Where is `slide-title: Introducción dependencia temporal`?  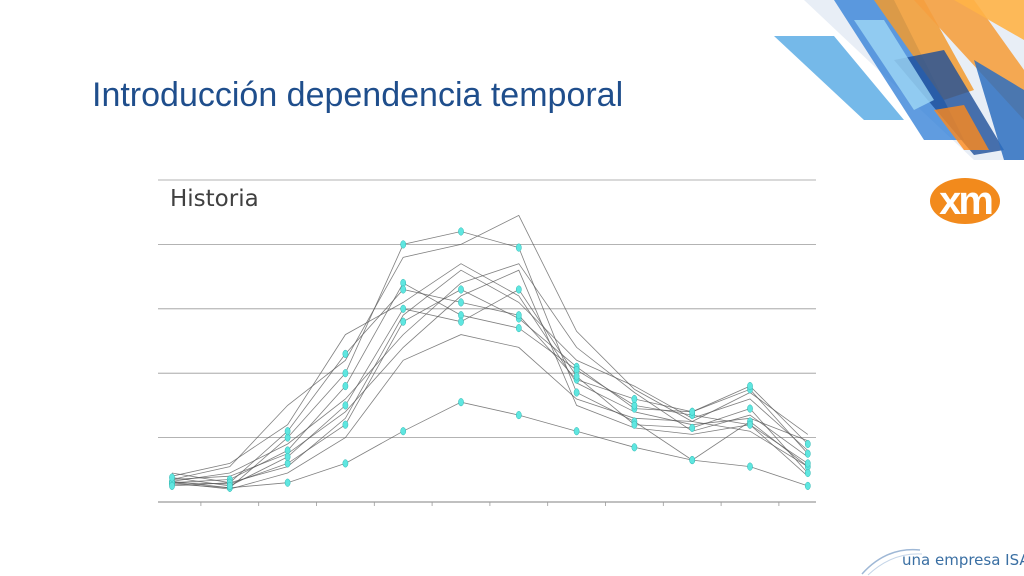 slide-title: Introducción dependencia temporal is located at coordinates (358, 95).